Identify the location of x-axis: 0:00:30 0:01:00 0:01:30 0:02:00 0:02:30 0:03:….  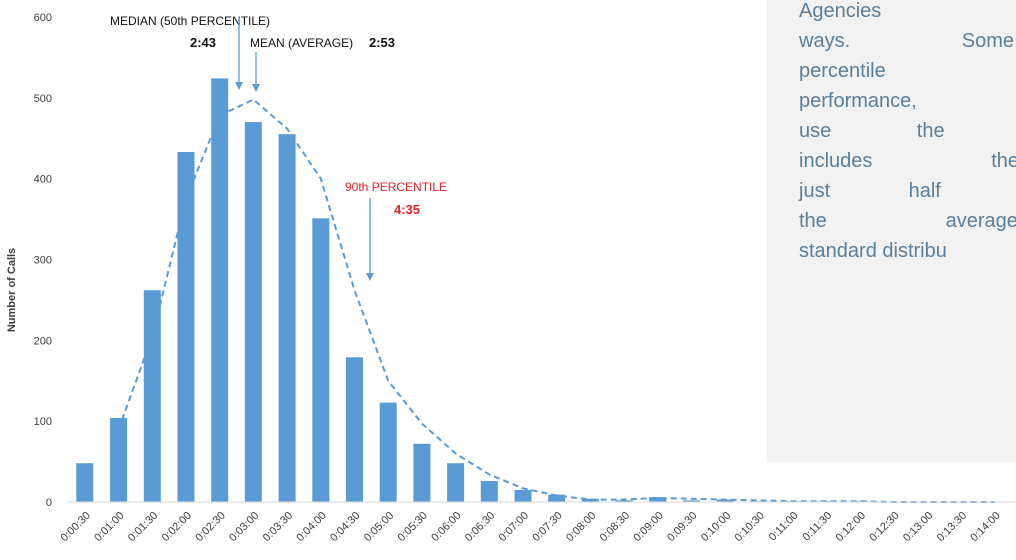
(537, 522).